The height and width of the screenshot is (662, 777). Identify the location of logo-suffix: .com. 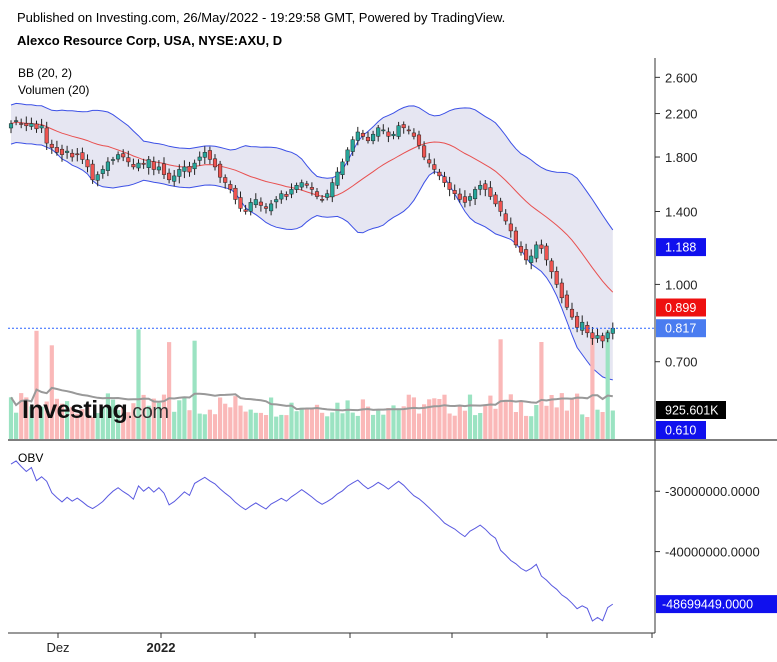
(148, 412).